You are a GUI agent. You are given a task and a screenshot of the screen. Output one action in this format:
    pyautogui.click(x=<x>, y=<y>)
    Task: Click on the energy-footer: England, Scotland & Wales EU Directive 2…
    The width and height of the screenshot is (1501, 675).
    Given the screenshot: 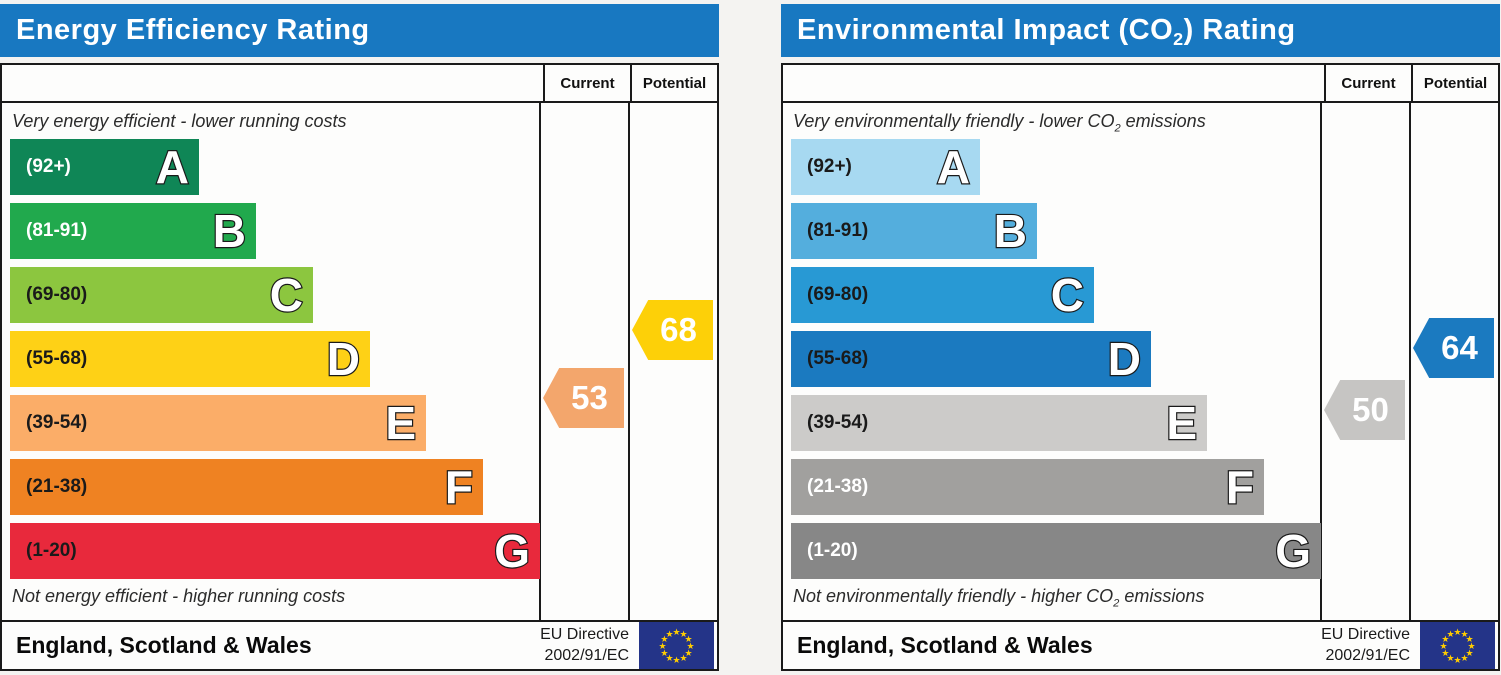 What is the action you would take?
    pyautogui.click(x=359, y=644)
    